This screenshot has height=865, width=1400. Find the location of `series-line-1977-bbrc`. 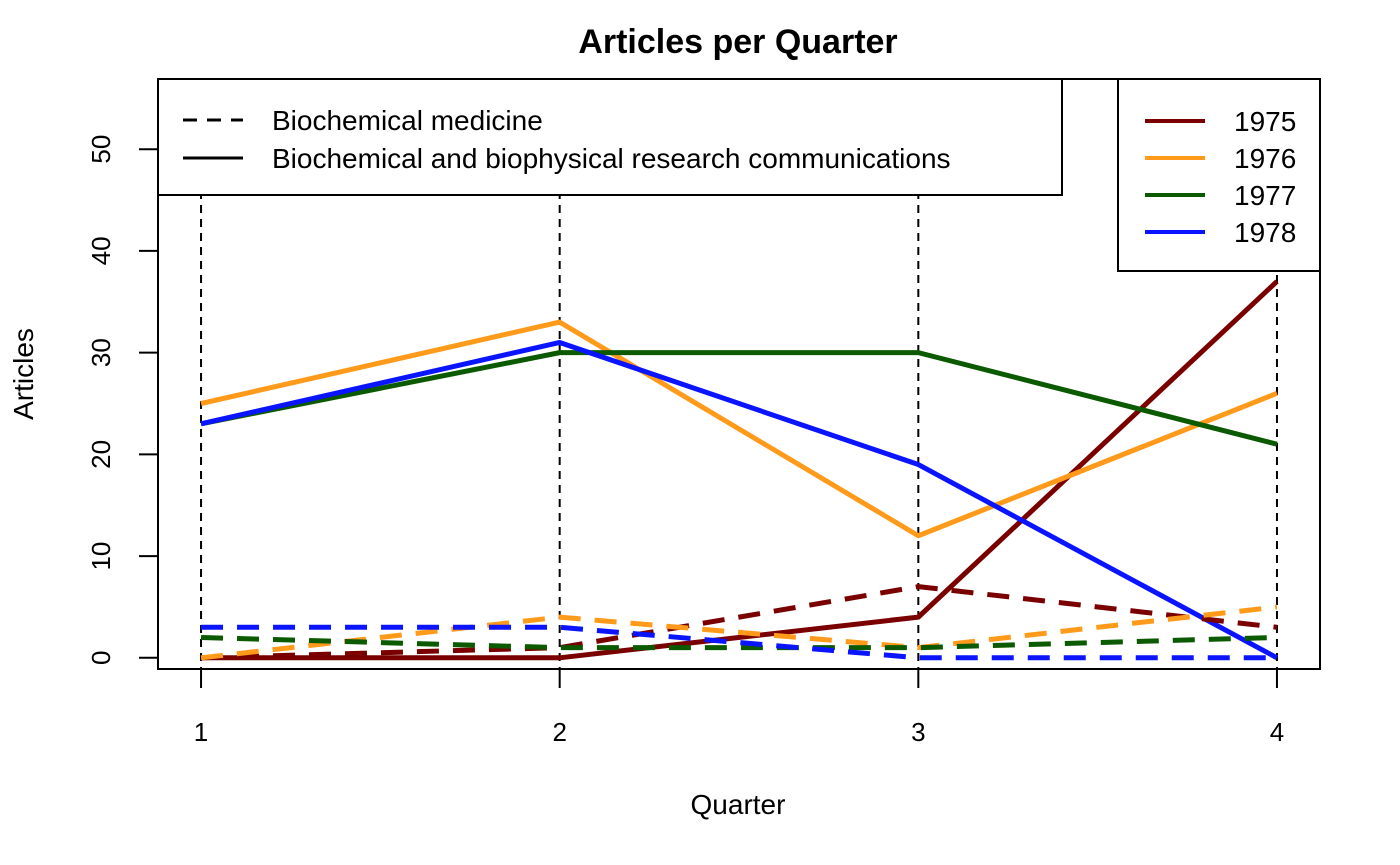

series-line-1977-bbrc is located at coordinates (739, 398).